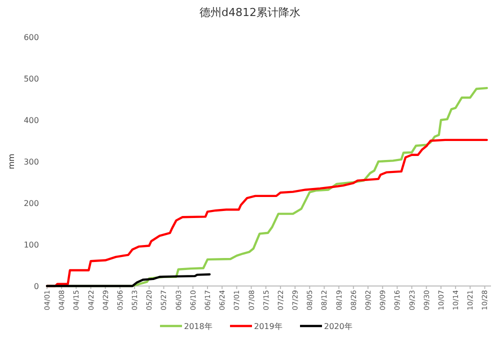 Image resolution: width=500 pixels, height=350 pixels. I want to click on y-tick-label: 500, so click(31, 79).